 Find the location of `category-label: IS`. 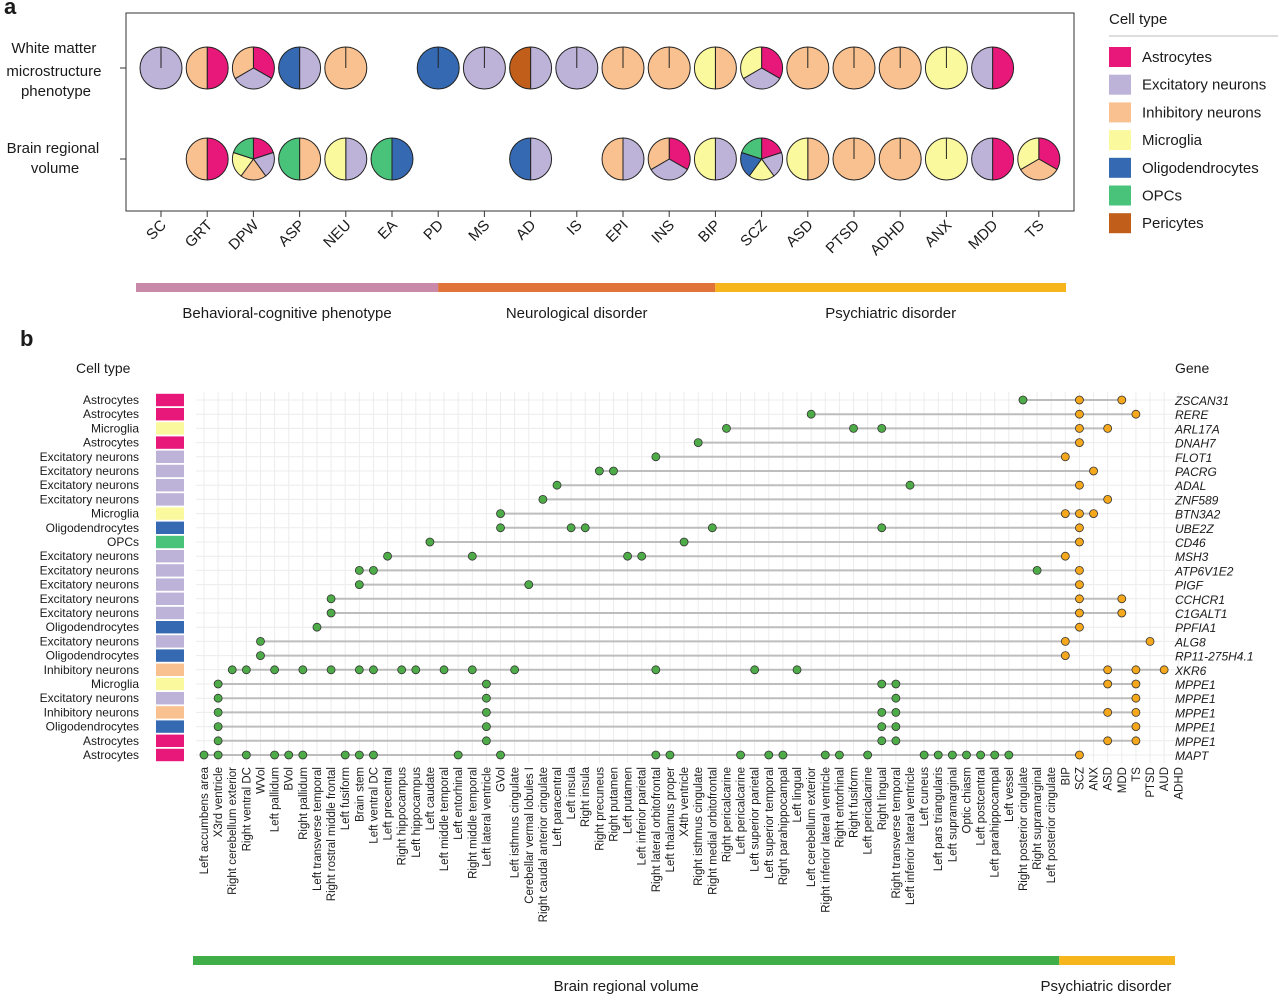

category-label: IS is located at coordinates (575, 228).